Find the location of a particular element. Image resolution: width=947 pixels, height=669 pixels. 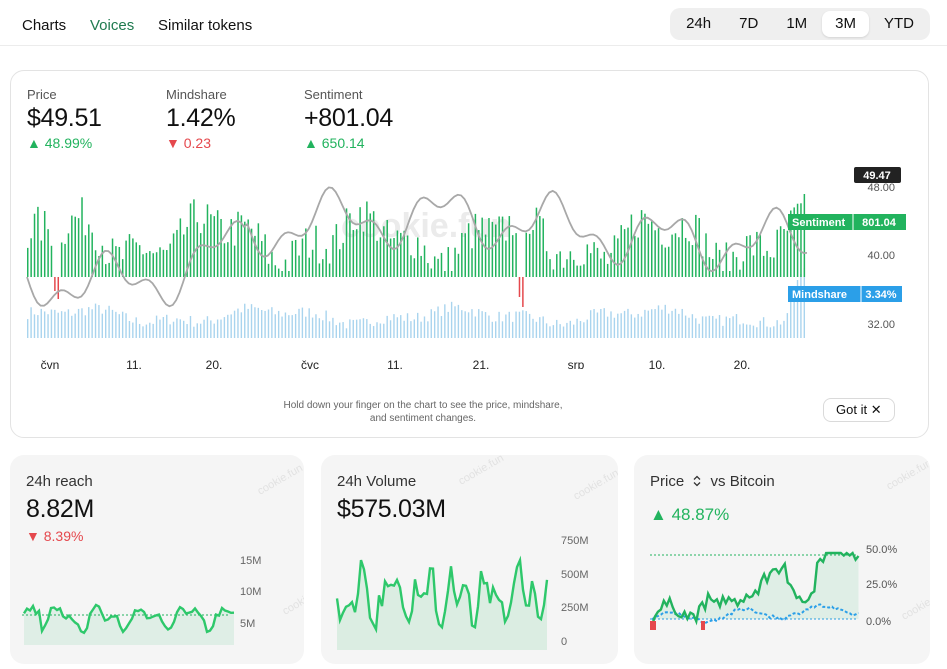

range-1m-button: 1M is located at coordinates (797, 23).